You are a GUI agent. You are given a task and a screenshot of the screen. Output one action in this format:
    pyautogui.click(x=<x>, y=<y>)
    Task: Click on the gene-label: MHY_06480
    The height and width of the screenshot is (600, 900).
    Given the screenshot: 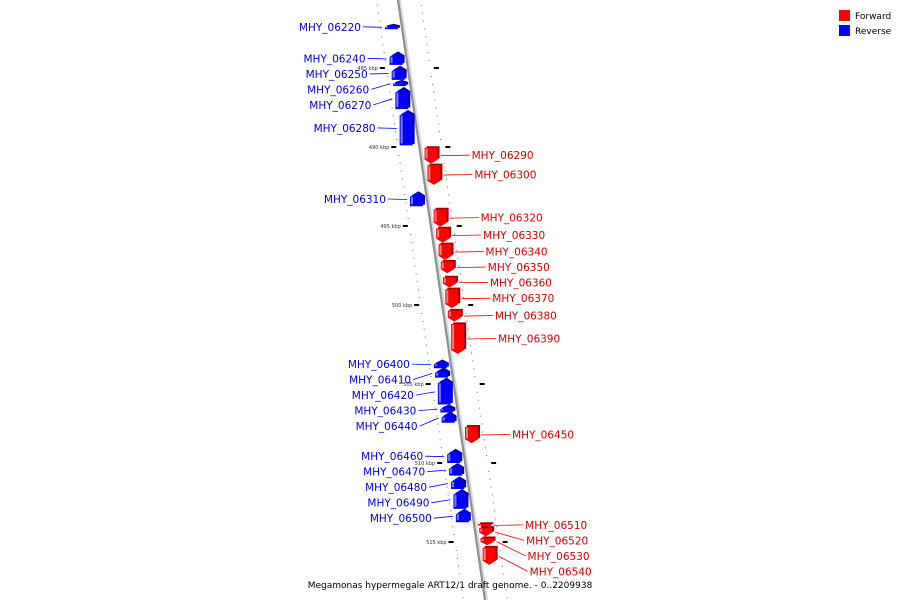 What is the action you would take?
    pyautogui.click(x=396, y=488)
    